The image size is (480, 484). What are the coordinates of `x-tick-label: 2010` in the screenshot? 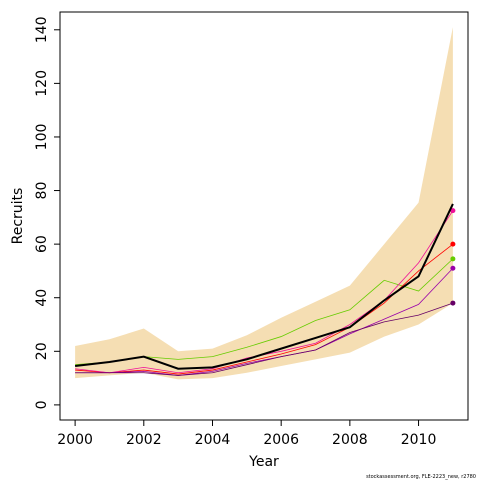 It's located at (419, 440).